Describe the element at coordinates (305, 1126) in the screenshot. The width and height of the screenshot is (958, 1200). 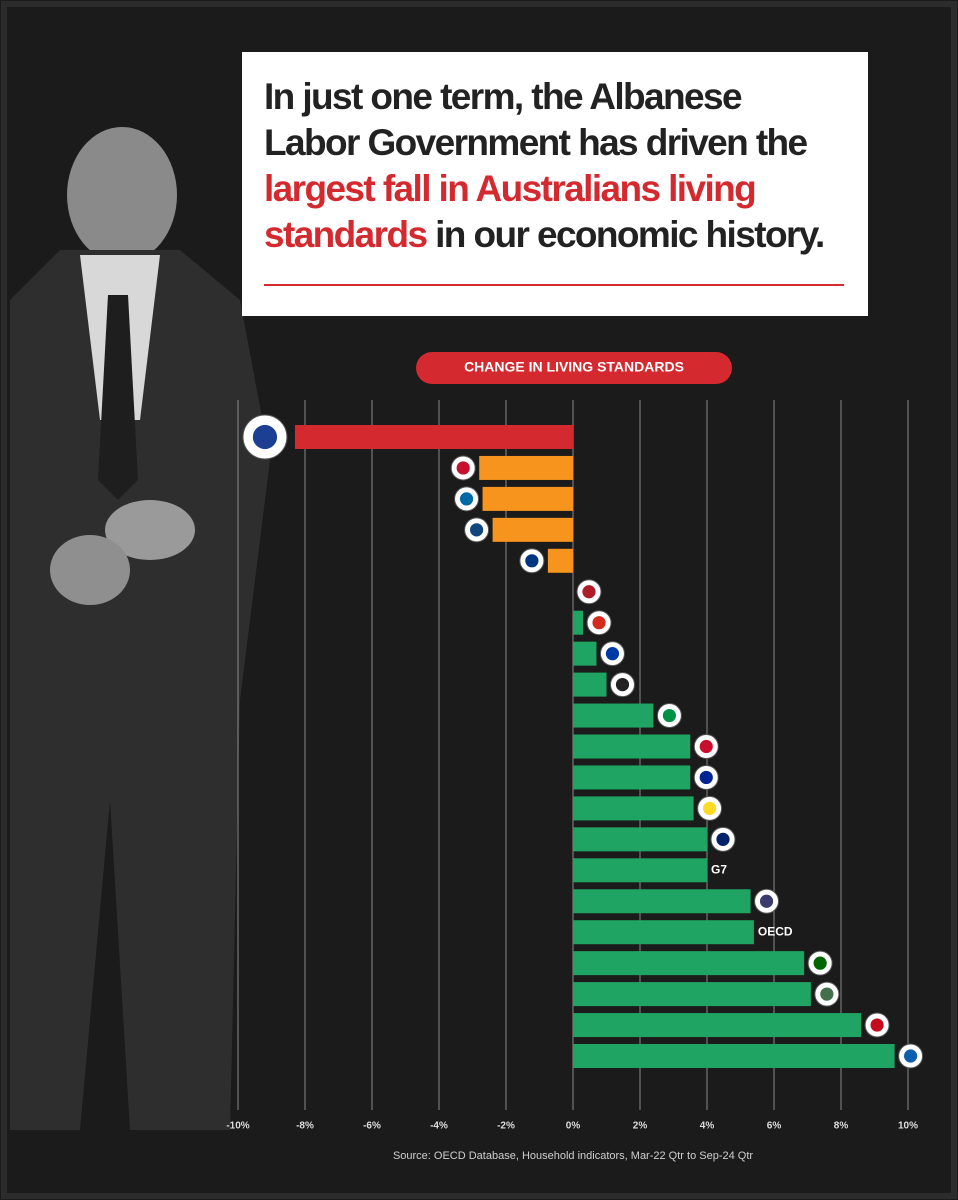
I see `x-tick-label: -8%` at that location.